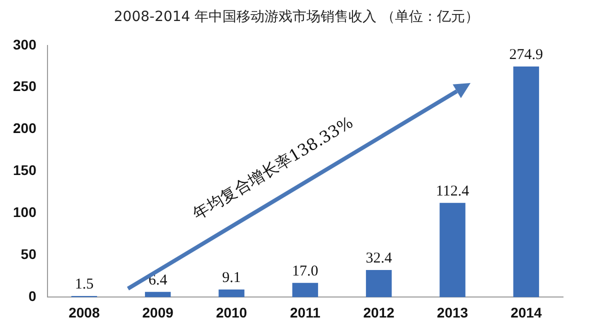 The height and width of the screenshot is (334, 593). What do you see at coordinates (25, 170) in the screenshot?
I see `y-tick-label: 150` at bounding box center [25, 170].